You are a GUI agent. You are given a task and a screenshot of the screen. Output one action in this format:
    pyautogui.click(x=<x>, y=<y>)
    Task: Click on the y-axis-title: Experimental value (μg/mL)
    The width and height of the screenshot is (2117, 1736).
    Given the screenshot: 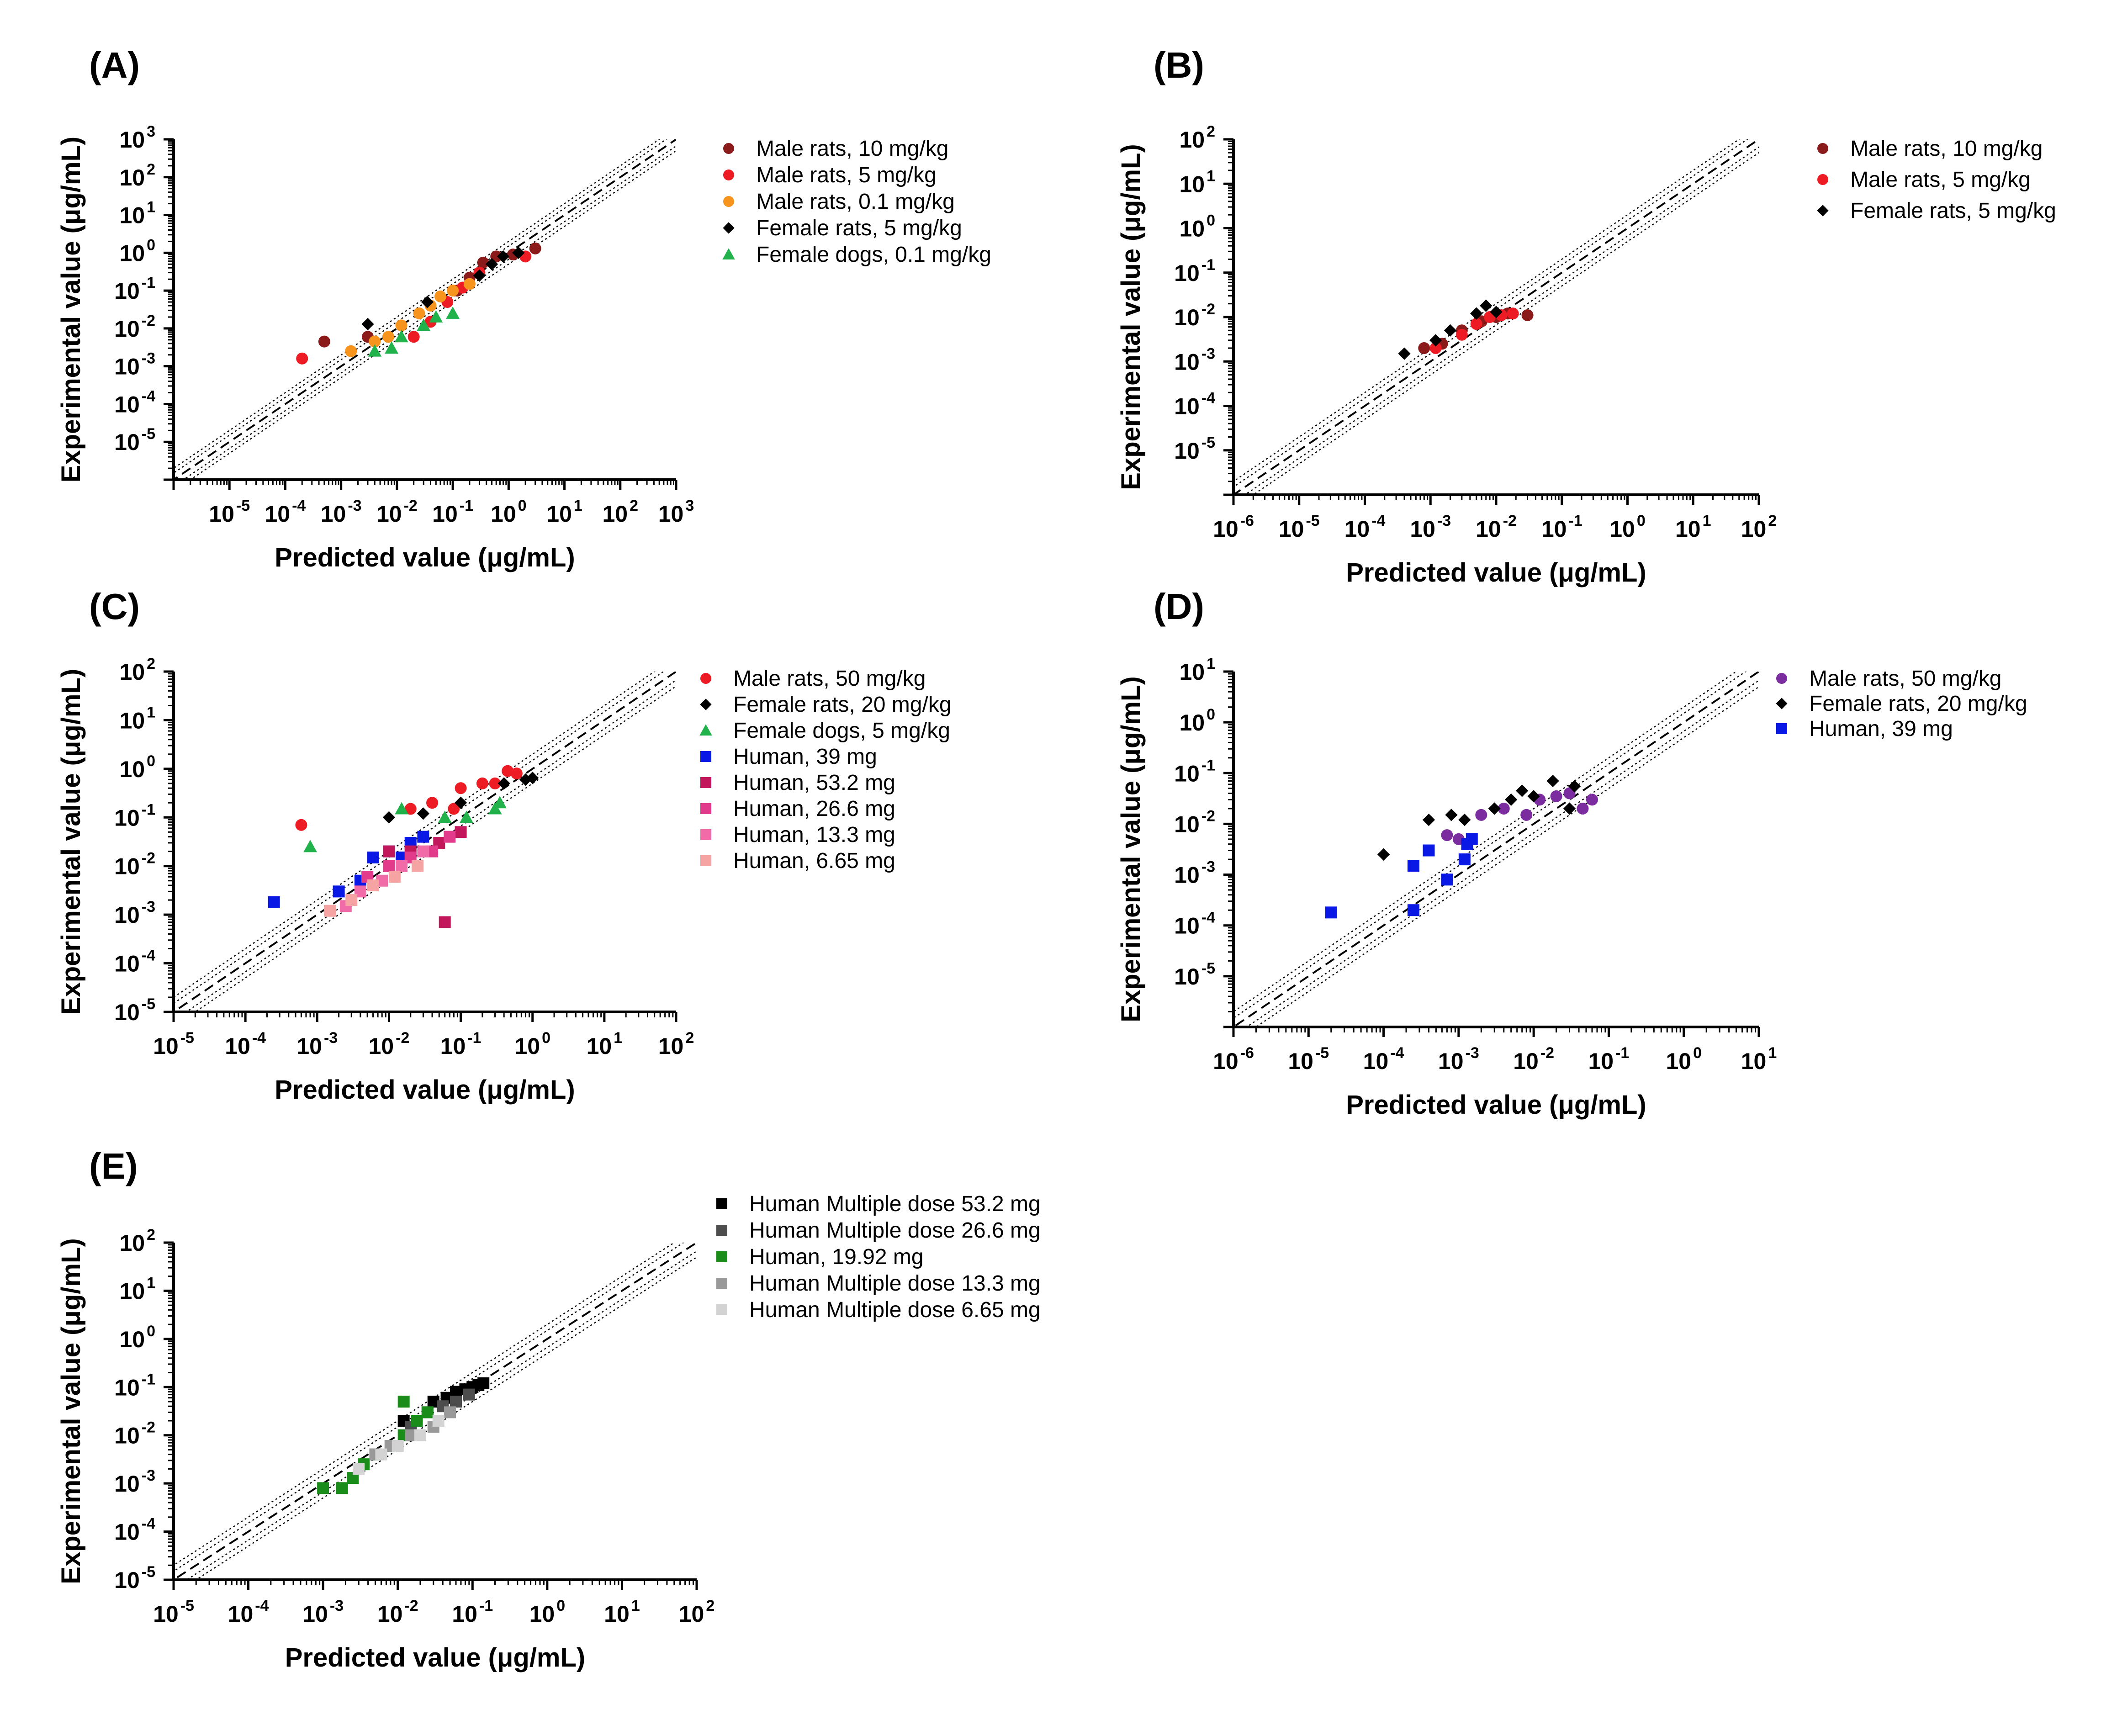 What is the action you would take?
    pyautogui.click(x=71, y=1411)
    